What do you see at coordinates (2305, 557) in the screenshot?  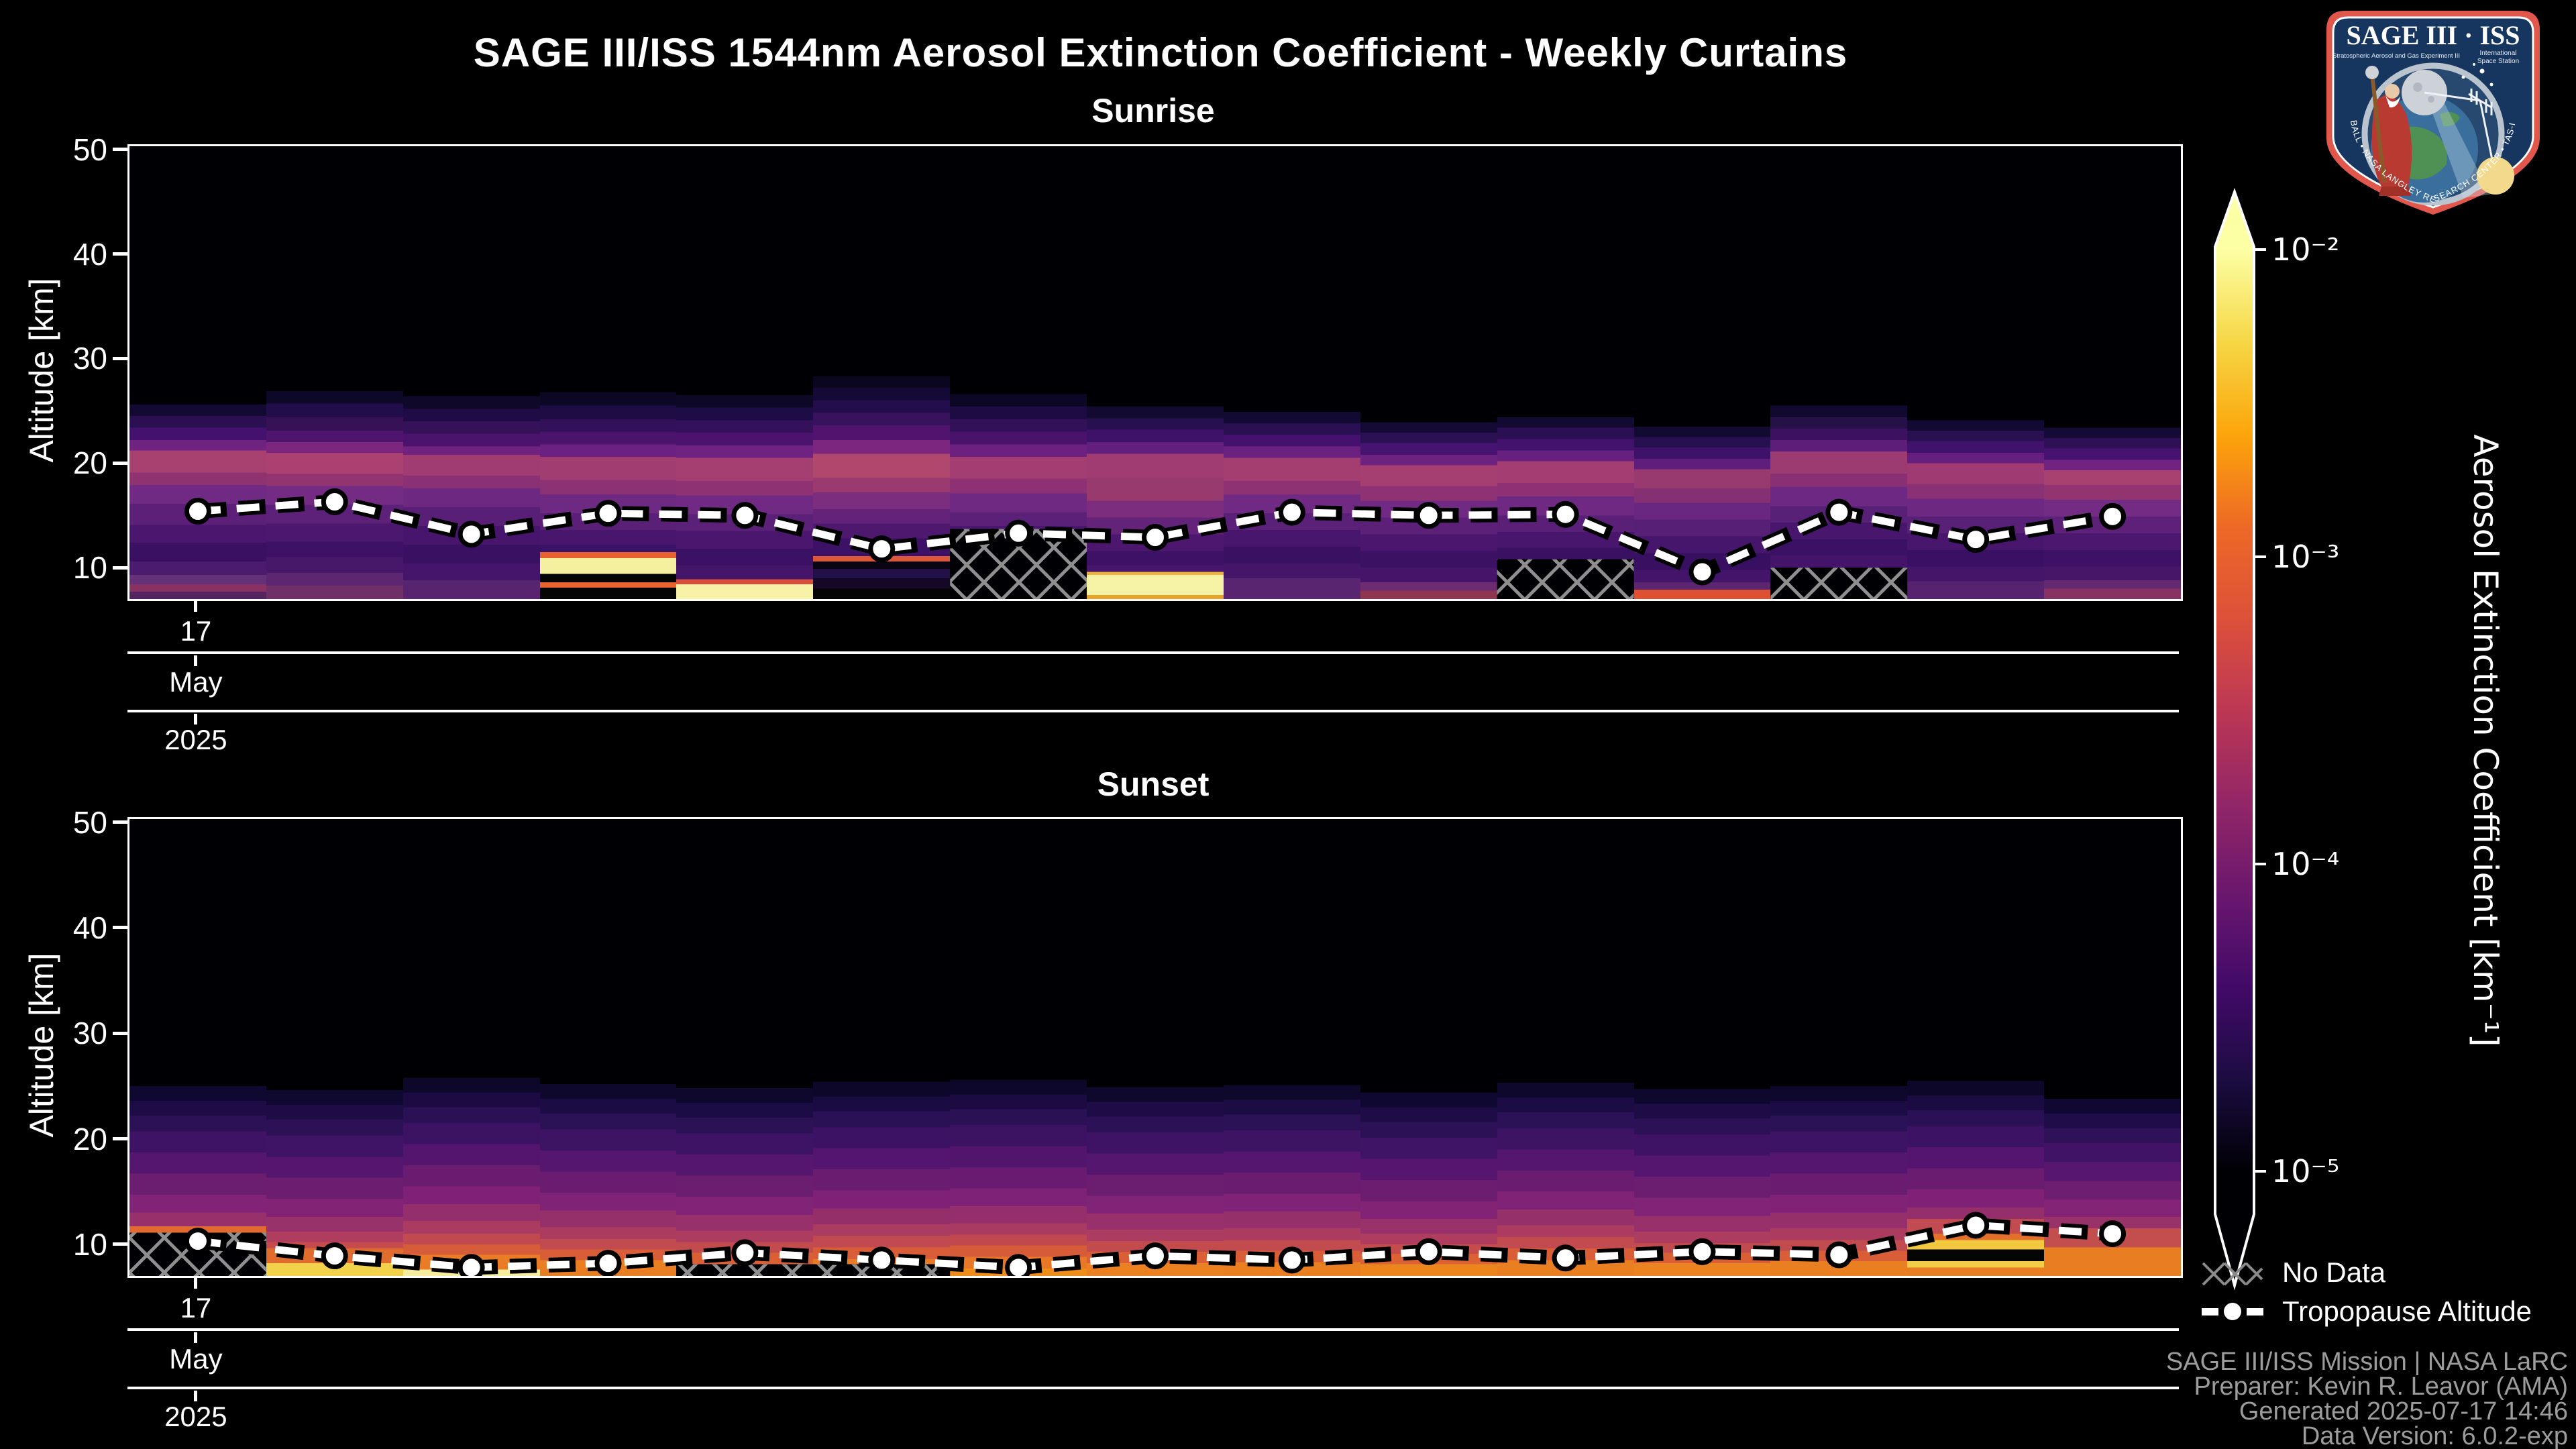 I see `colorbar-tick-label: 10⁻³` at bounding box center [2305, 557].